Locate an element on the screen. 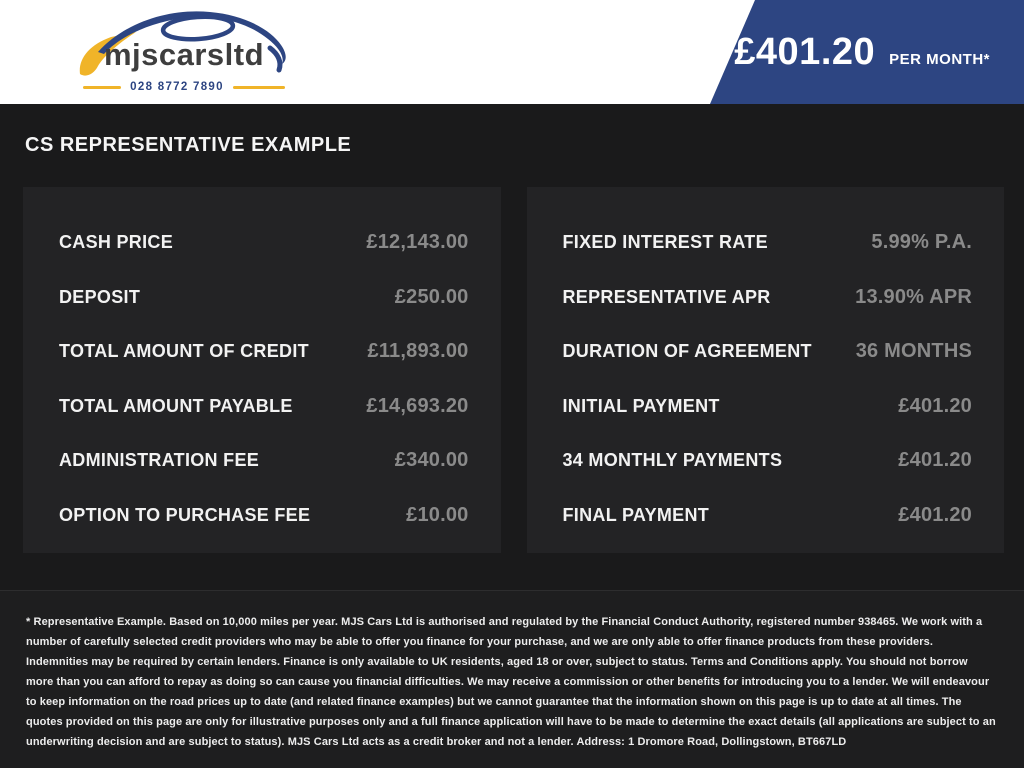  finance-value: £340.00 is located at coordinates (431, 460).